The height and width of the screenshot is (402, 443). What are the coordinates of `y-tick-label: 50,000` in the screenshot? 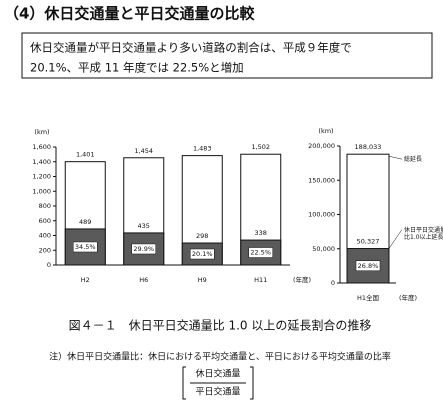 It's located at (323, 249).